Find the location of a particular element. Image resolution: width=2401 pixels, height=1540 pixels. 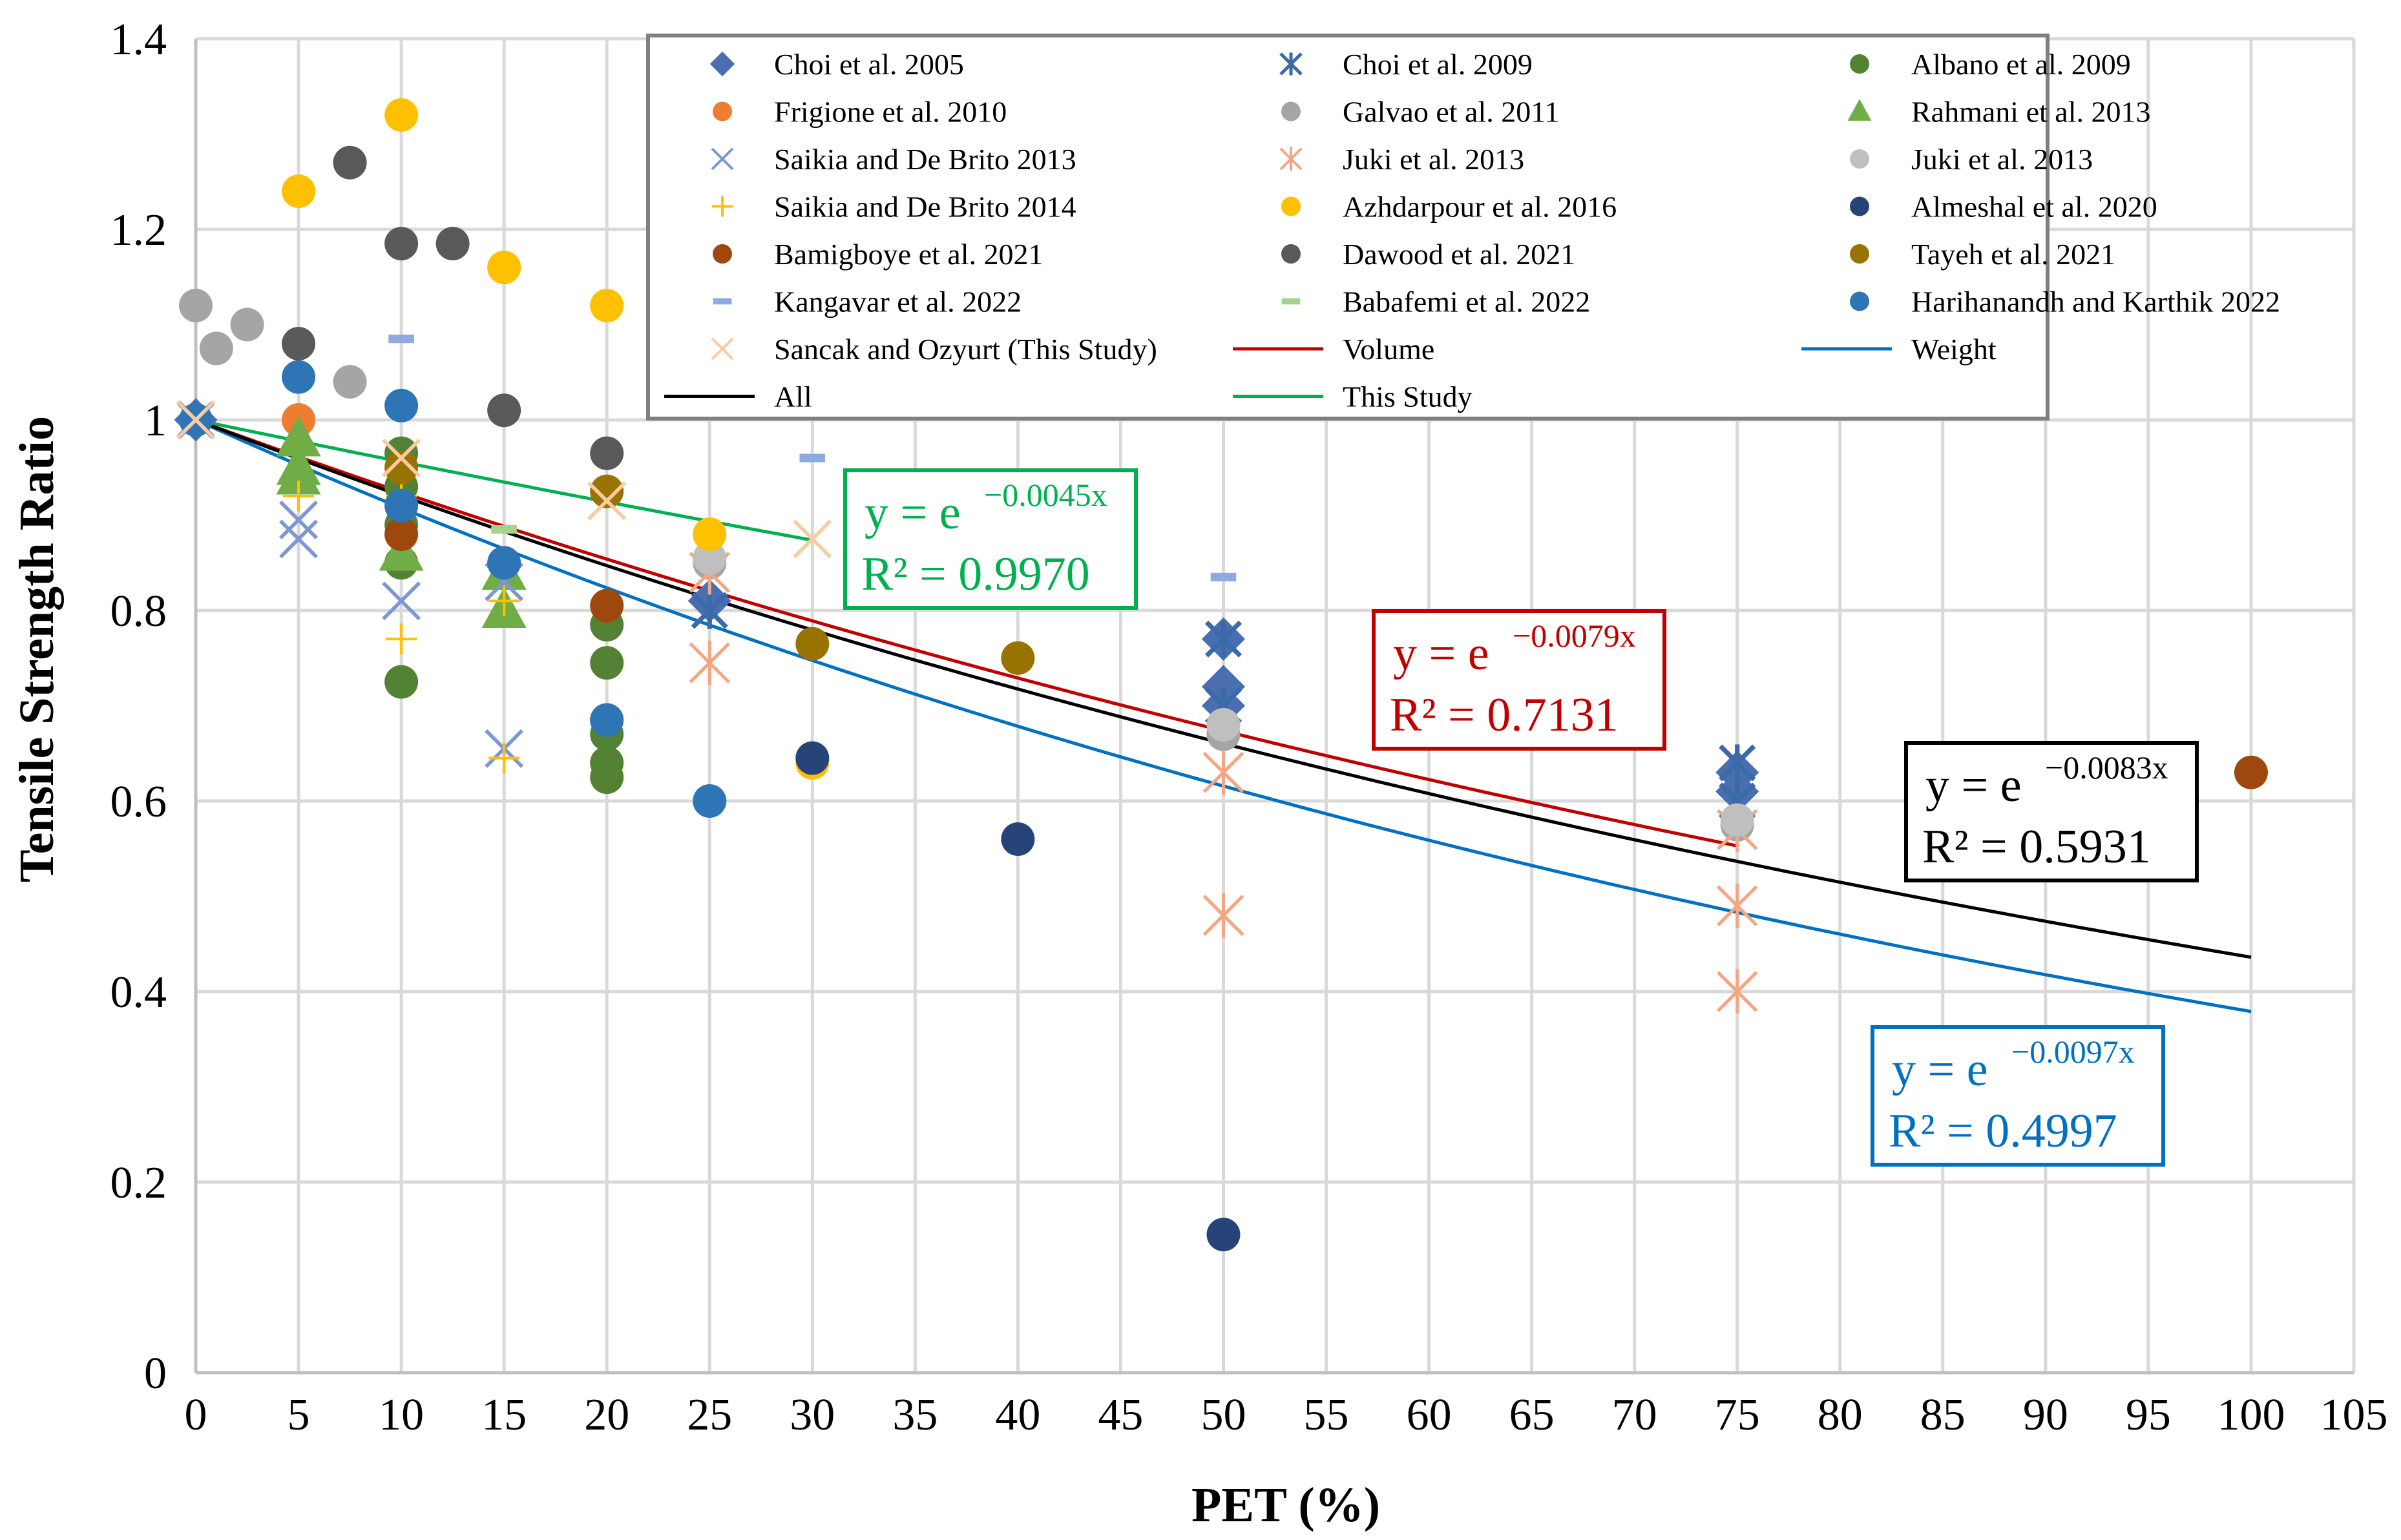

legend-entry: Saikia and De Brito 2014 is located at coordinates (894, 208).